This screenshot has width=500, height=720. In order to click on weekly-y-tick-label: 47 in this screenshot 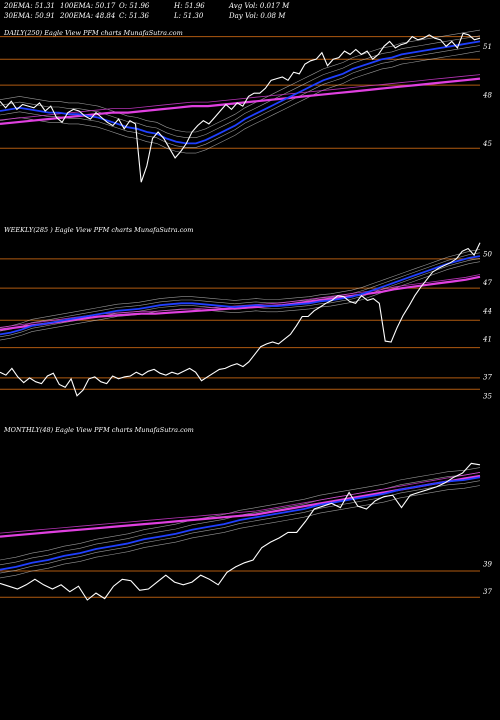, I will do `click(487, 283)`.